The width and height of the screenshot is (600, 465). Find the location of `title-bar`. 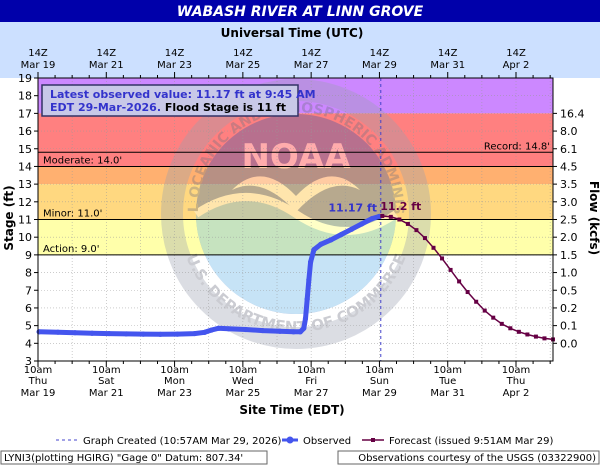

title-bar is located at coordinates (300, 11).